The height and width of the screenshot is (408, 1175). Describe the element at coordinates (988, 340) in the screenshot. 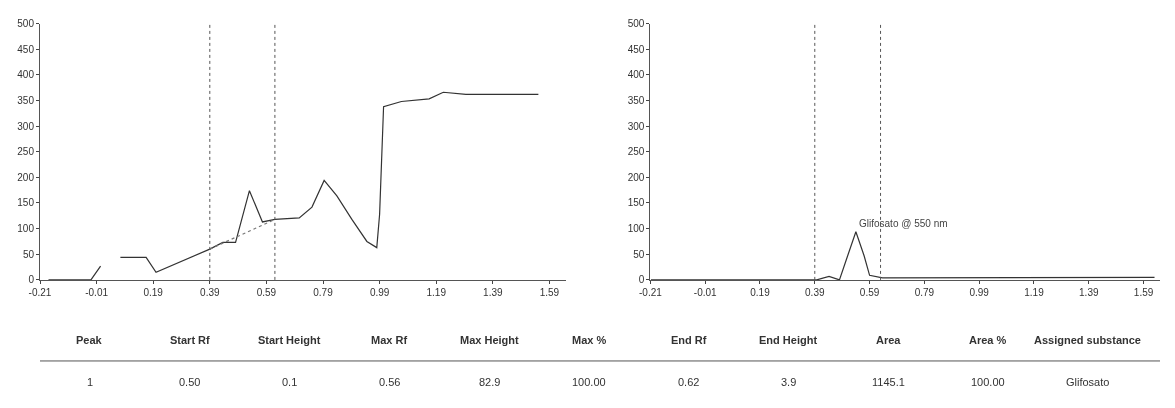

I see `text: Area %` at that location.